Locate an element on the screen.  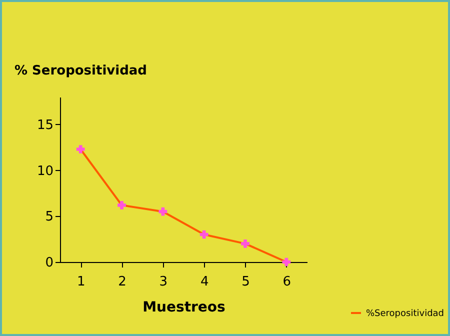
y-tick-label: 15 is located at coordinates (45, 125).